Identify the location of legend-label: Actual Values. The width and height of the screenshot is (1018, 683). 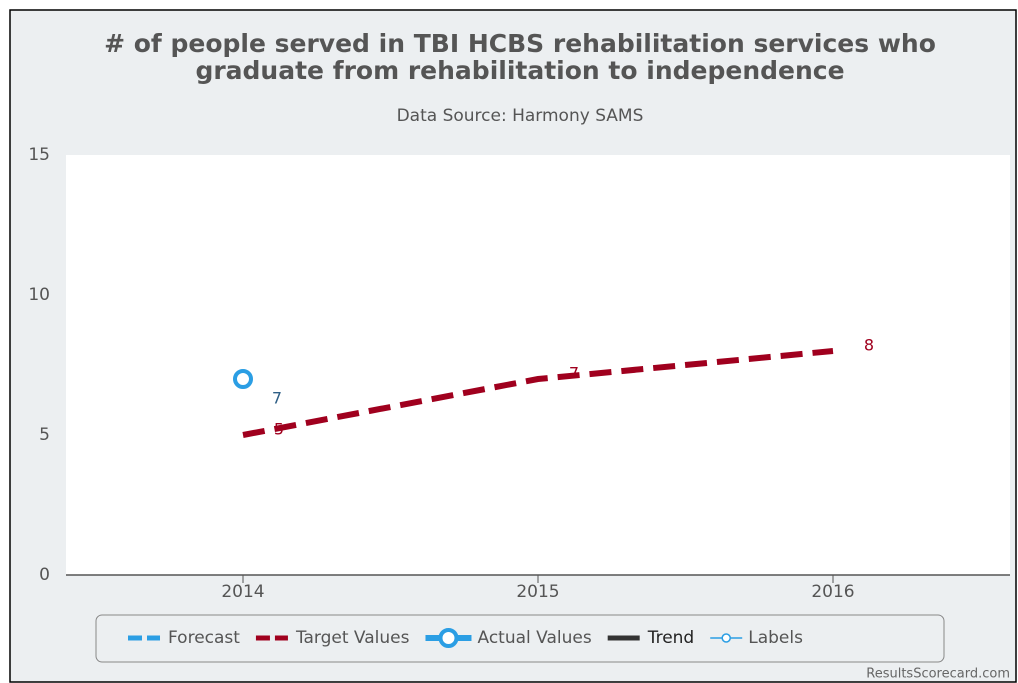
(534, 638).